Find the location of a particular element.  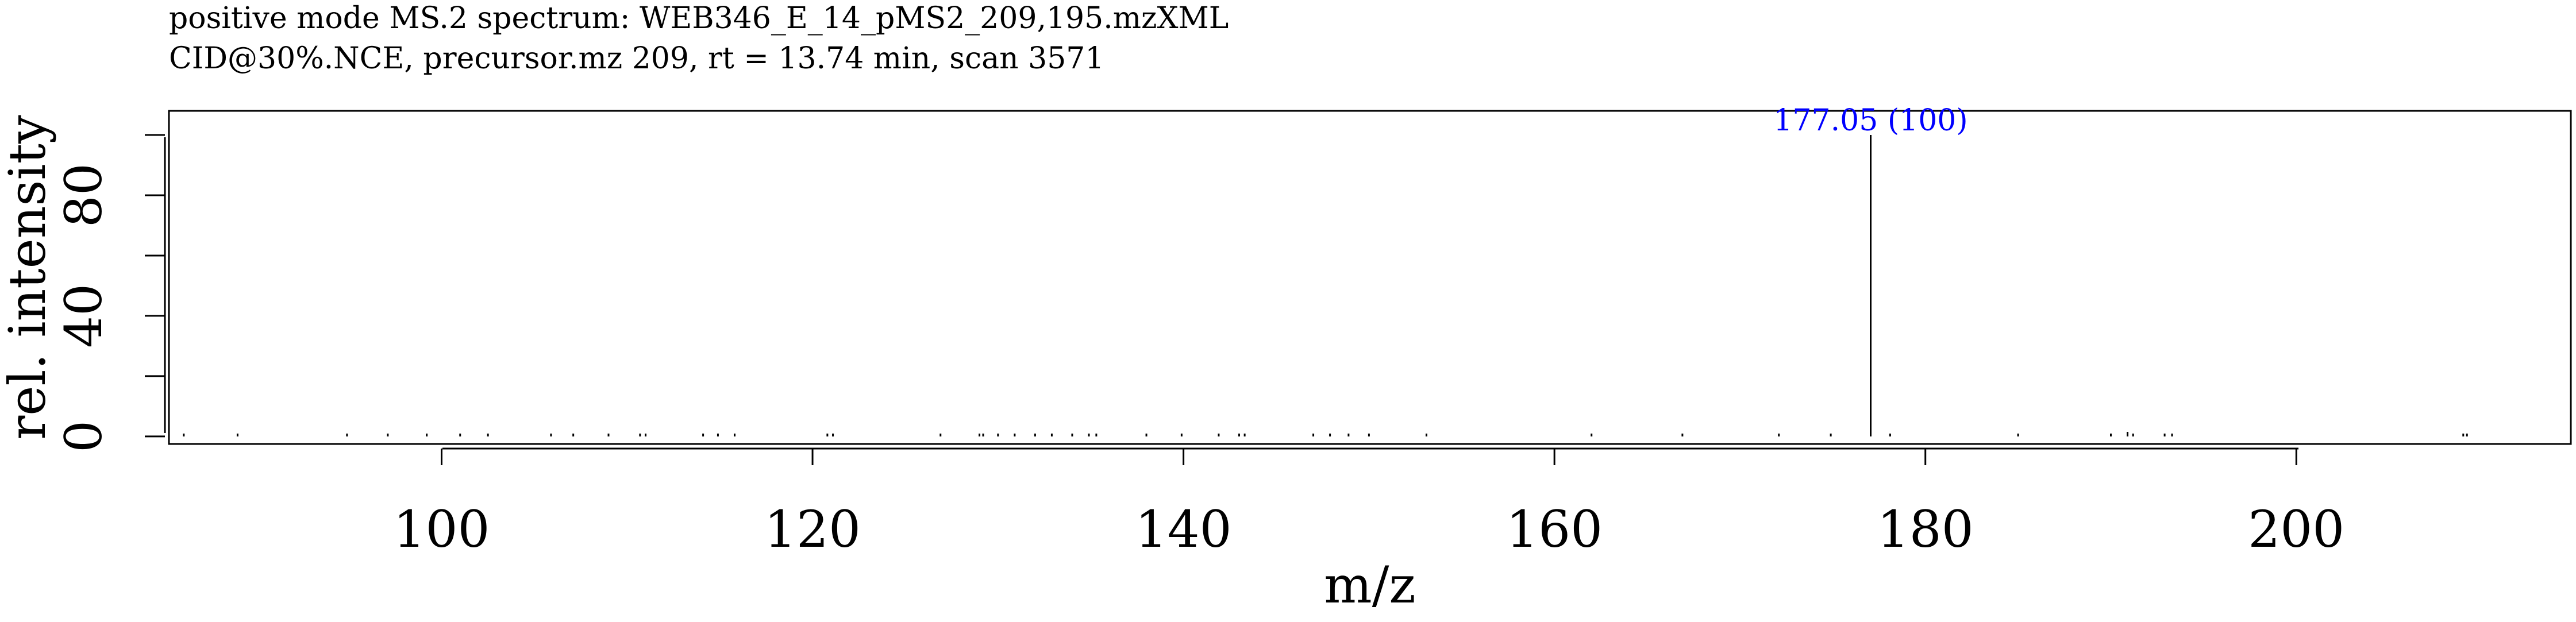

y-axis-ticks: 0 40 80 is located at coordinates (109, 293).